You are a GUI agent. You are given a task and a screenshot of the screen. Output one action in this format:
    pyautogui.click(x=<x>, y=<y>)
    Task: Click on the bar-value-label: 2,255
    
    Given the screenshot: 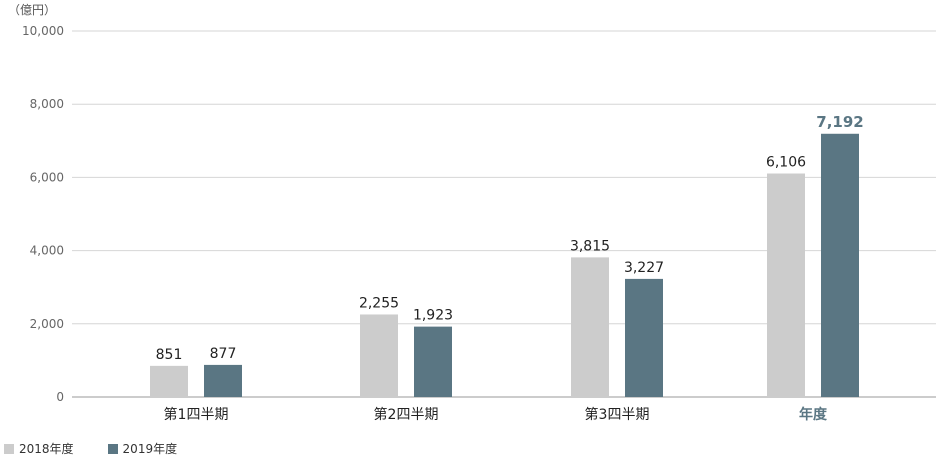 What is the action you would take?
    pyautogui.click(x=379, y=303)
    